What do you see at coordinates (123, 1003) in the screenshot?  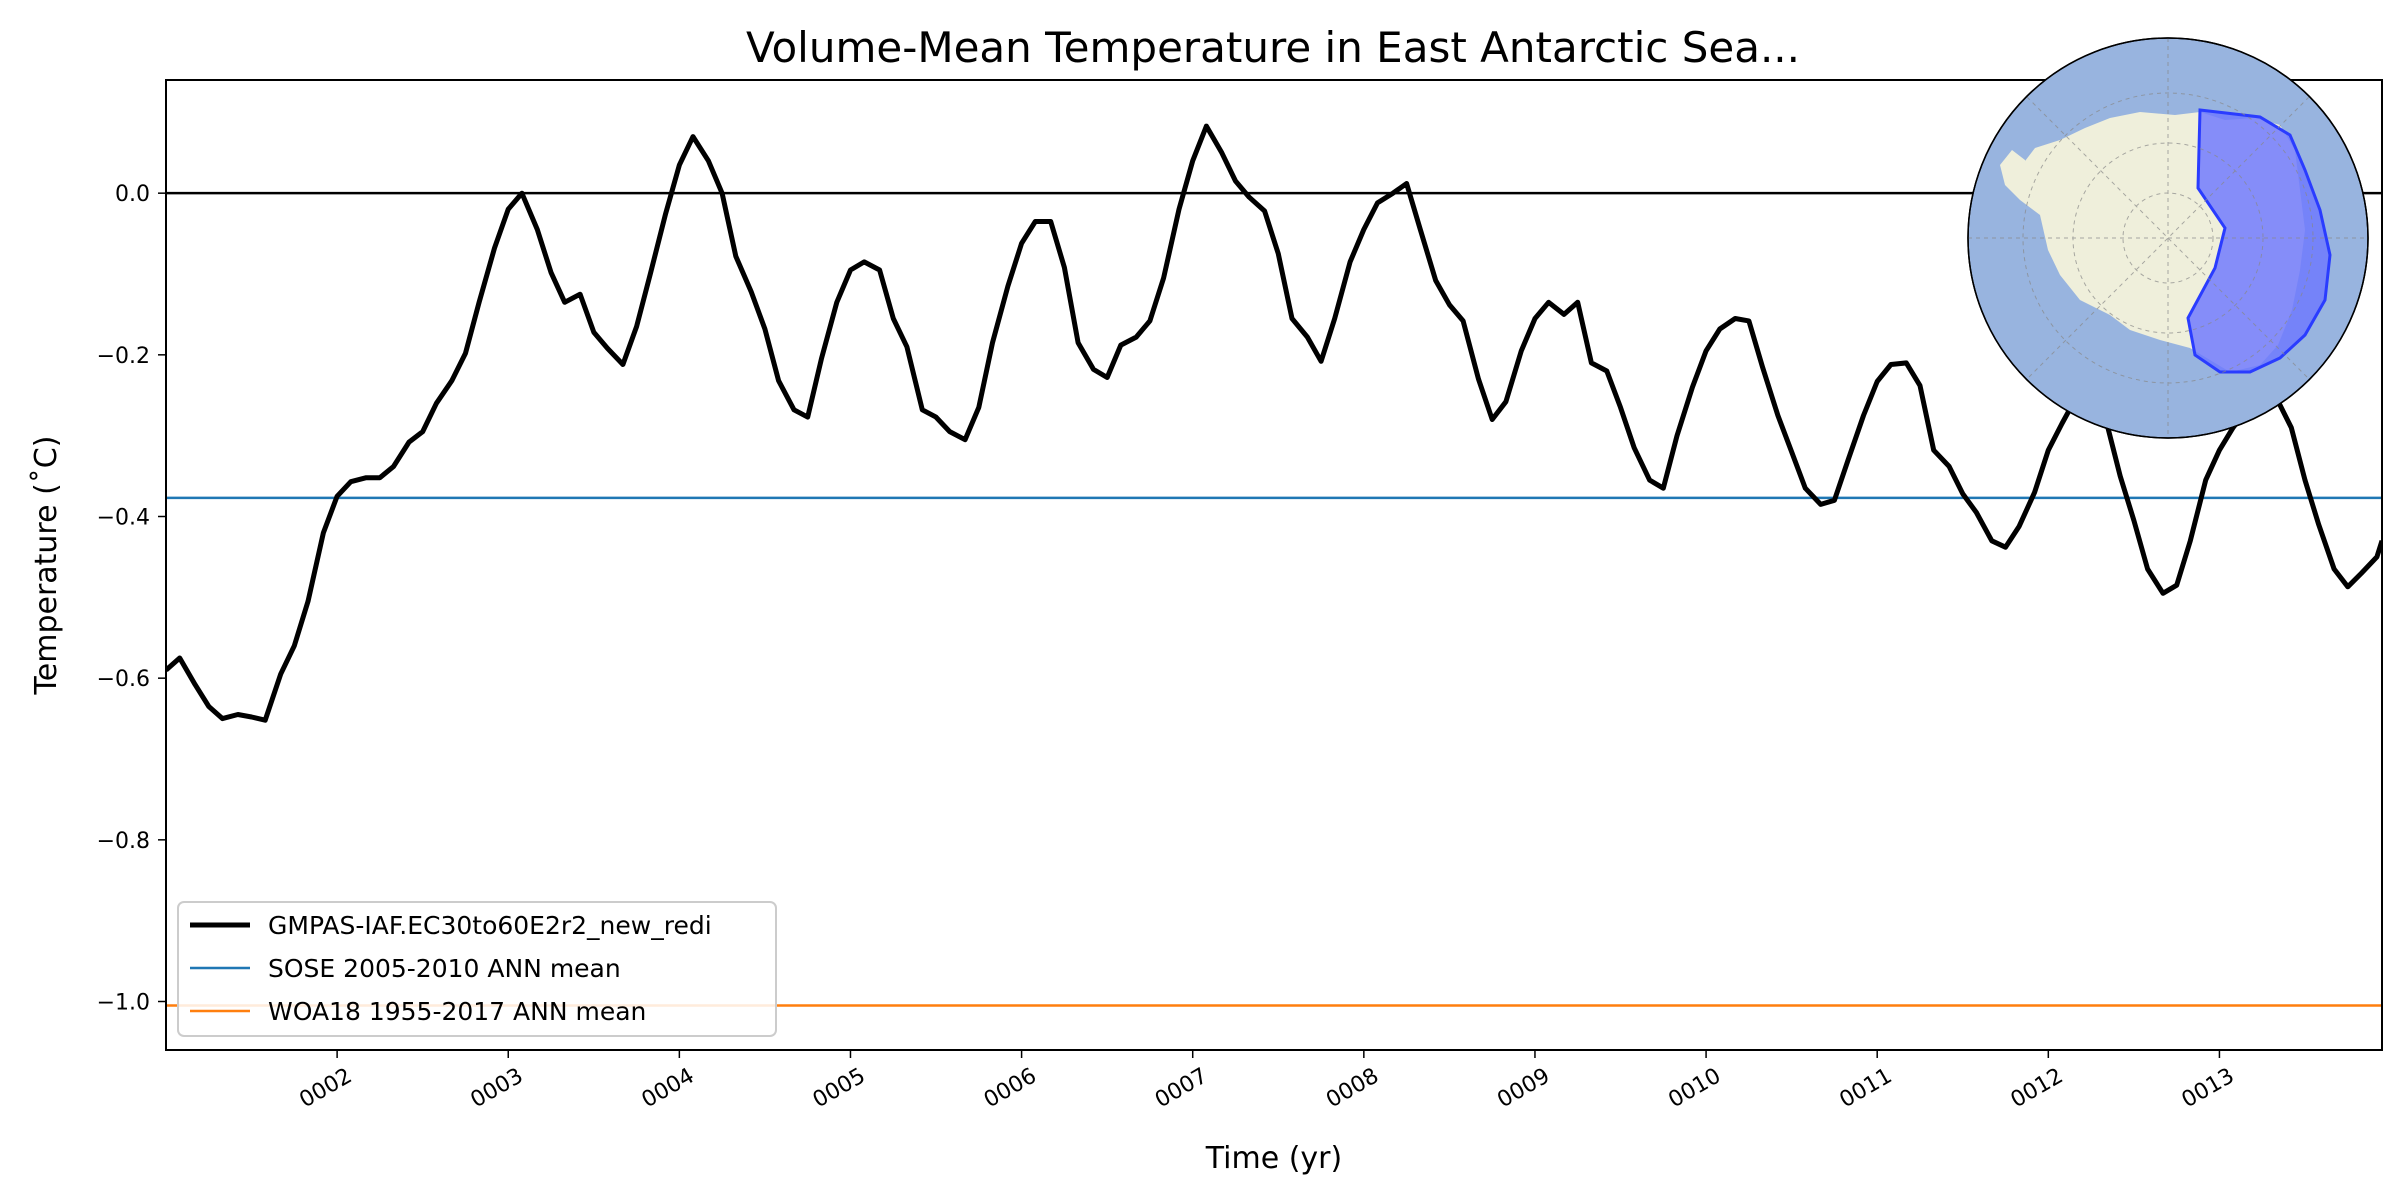 I see `y-tick-label: −1.0` at bounding box center [123, 1003].